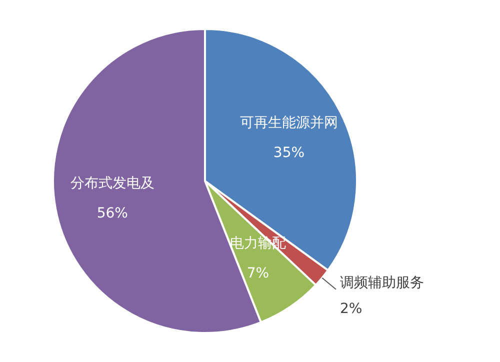 The image size is (500, 362). What do you see at coordinates (258, 274) in the screenshot?
I see `data-label: 7%` at bounding box center [258, 274].